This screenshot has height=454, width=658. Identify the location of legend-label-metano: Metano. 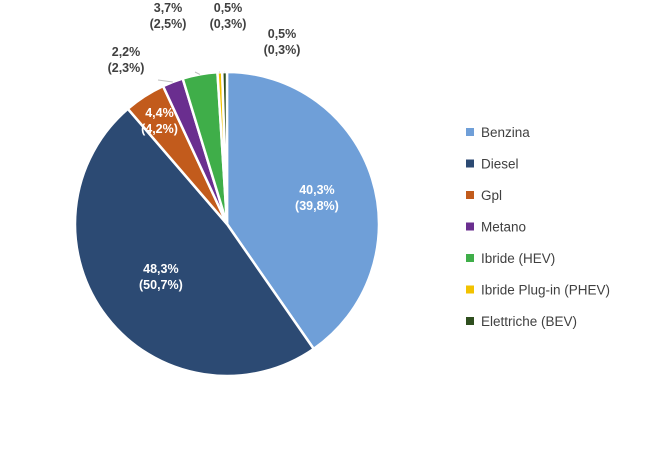
(503, 227).